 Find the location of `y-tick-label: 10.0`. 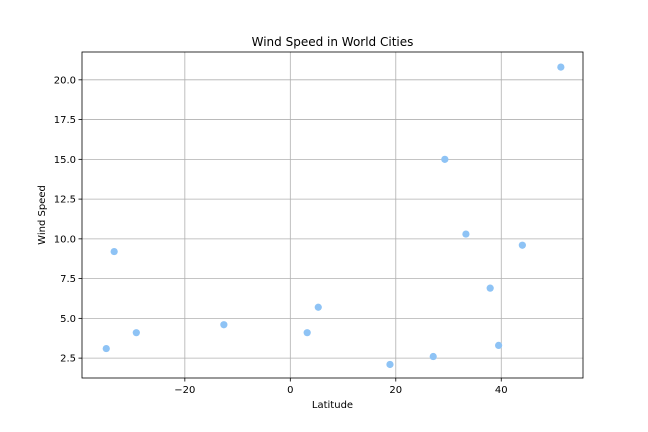

y-tick-label: 10.0 is located at coordinates (65, 239).